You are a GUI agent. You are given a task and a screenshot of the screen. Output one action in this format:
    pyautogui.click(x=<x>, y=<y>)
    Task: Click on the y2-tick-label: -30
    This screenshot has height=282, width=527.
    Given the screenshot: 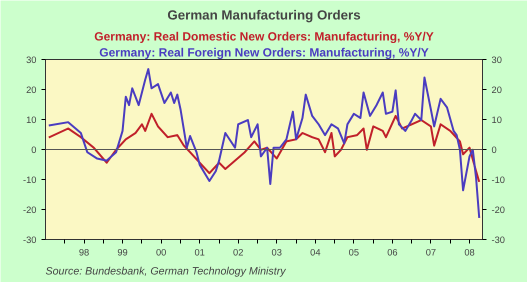 What is the action you would take?
    pyautogui.click(x=498, y=240)
    